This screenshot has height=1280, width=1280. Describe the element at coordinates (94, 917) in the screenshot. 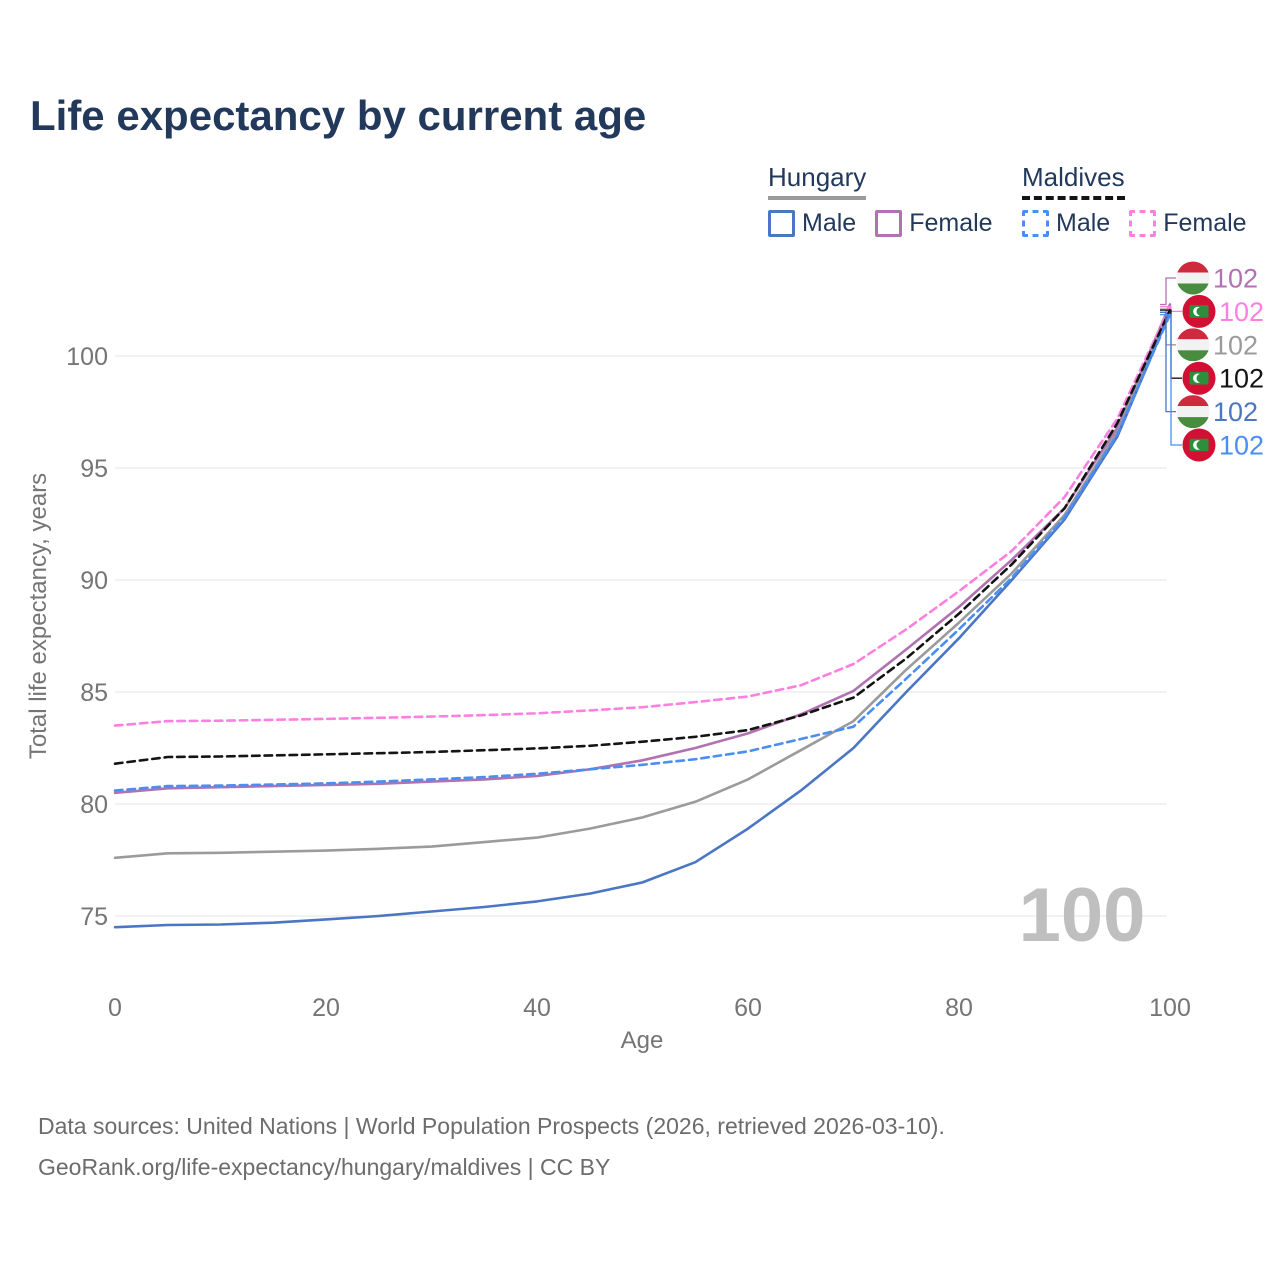

I see `y-tick-label: 75` at that location.